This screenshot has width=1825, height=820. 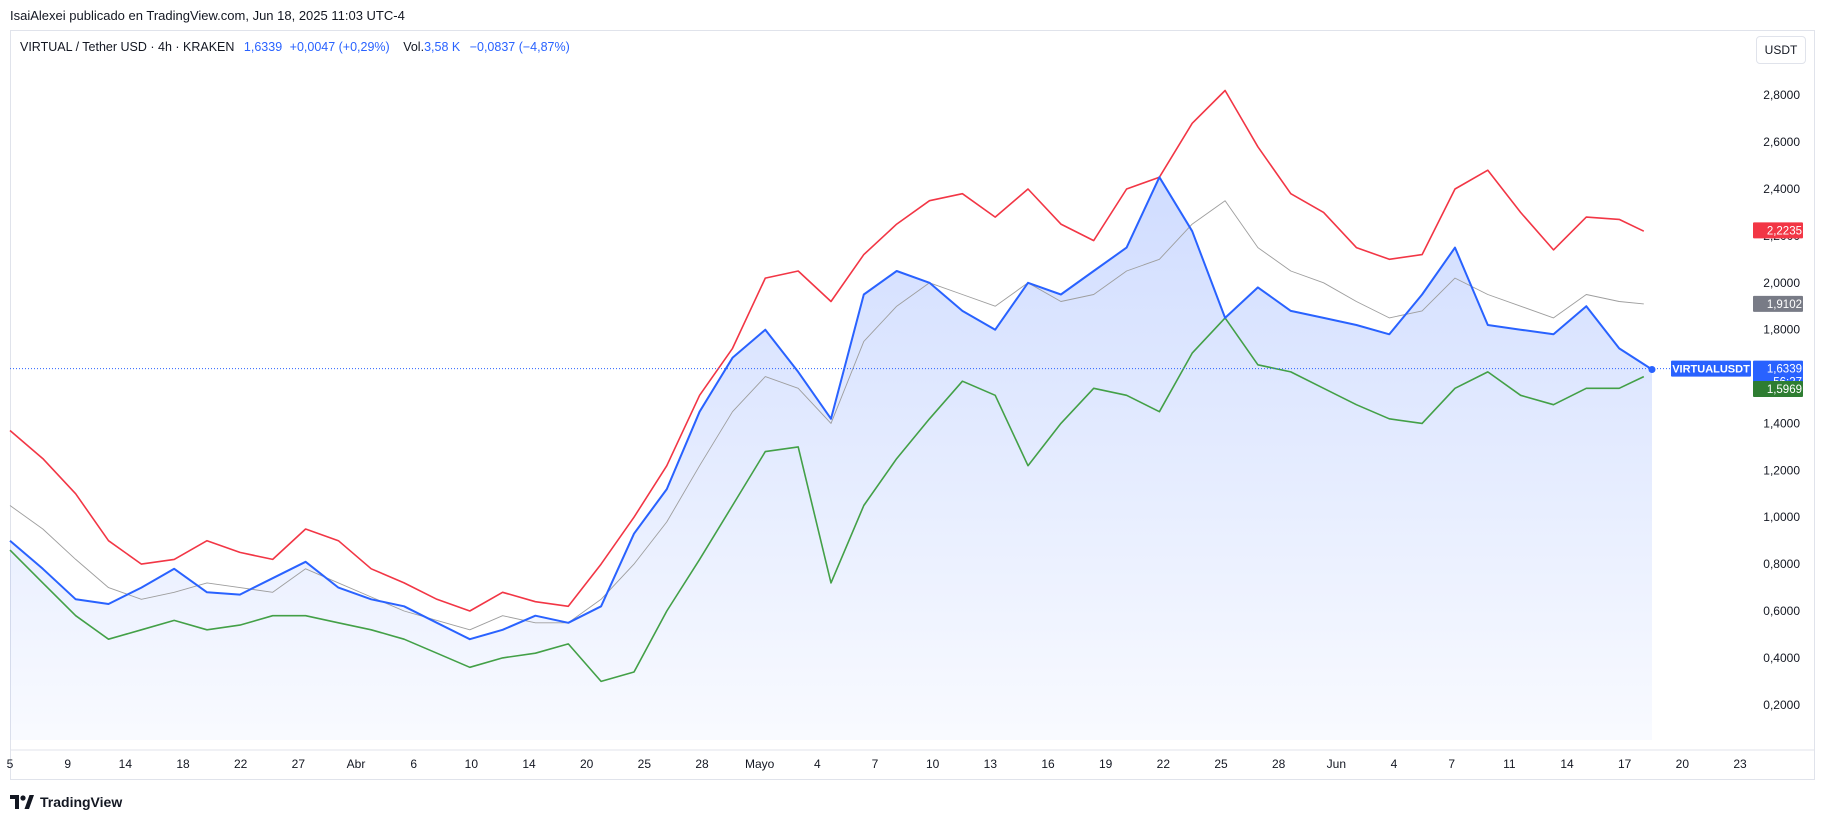 What do you see at coordinates (1781, 658) in the screenshot?
I see `y-tick-label: 0,4000` at bounding box center [1781, 658].